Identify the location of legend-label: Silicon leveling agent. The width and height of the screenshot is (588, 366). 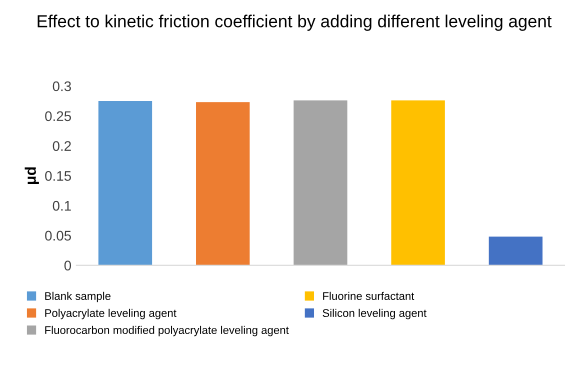
(374, 314).